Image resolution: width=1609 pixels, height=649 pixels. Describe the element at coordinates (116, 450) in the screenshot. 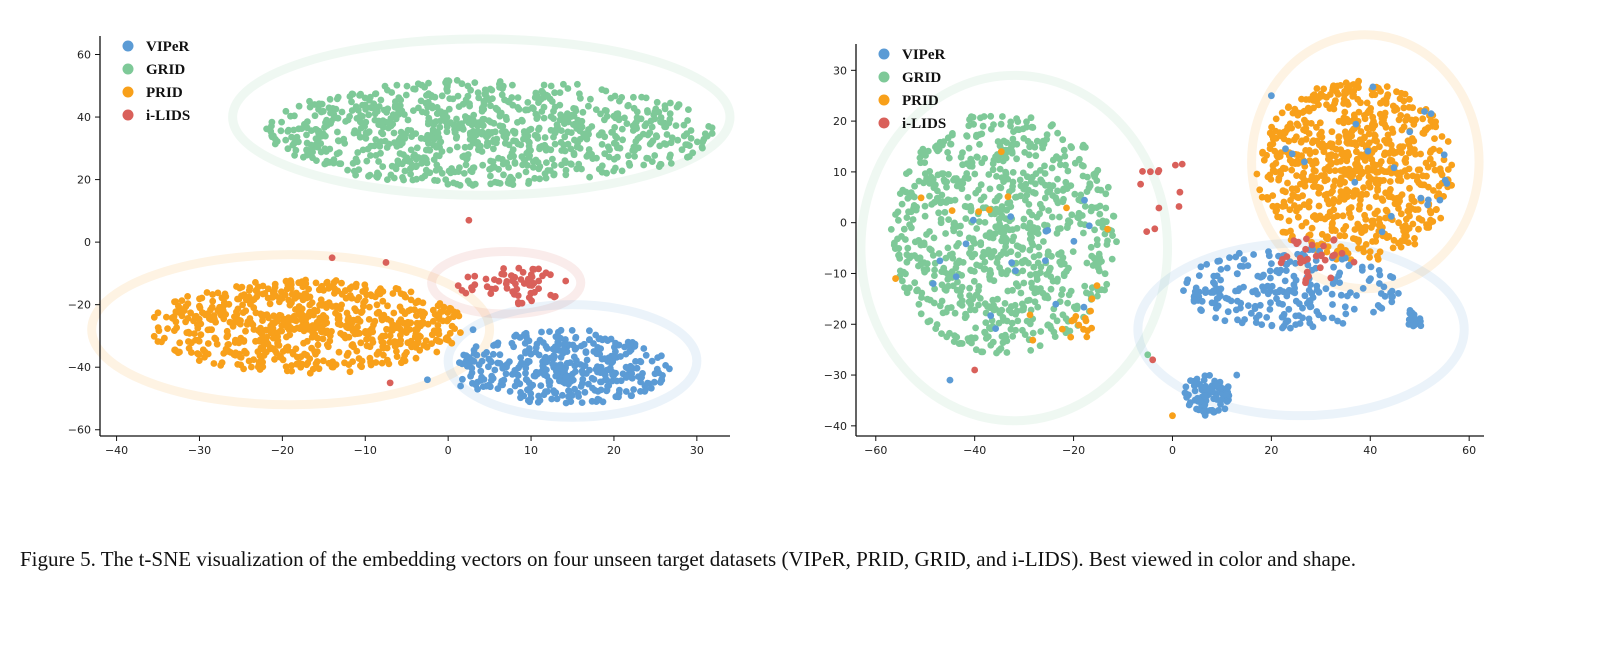

I see `x-tick-label: −40` at that location.